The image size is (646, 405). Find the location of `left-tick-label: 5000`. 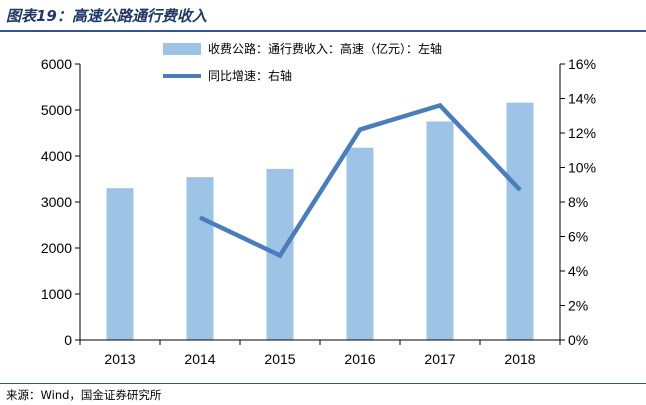

left-tick-label: 5000 is located at coordinates (56, 110).